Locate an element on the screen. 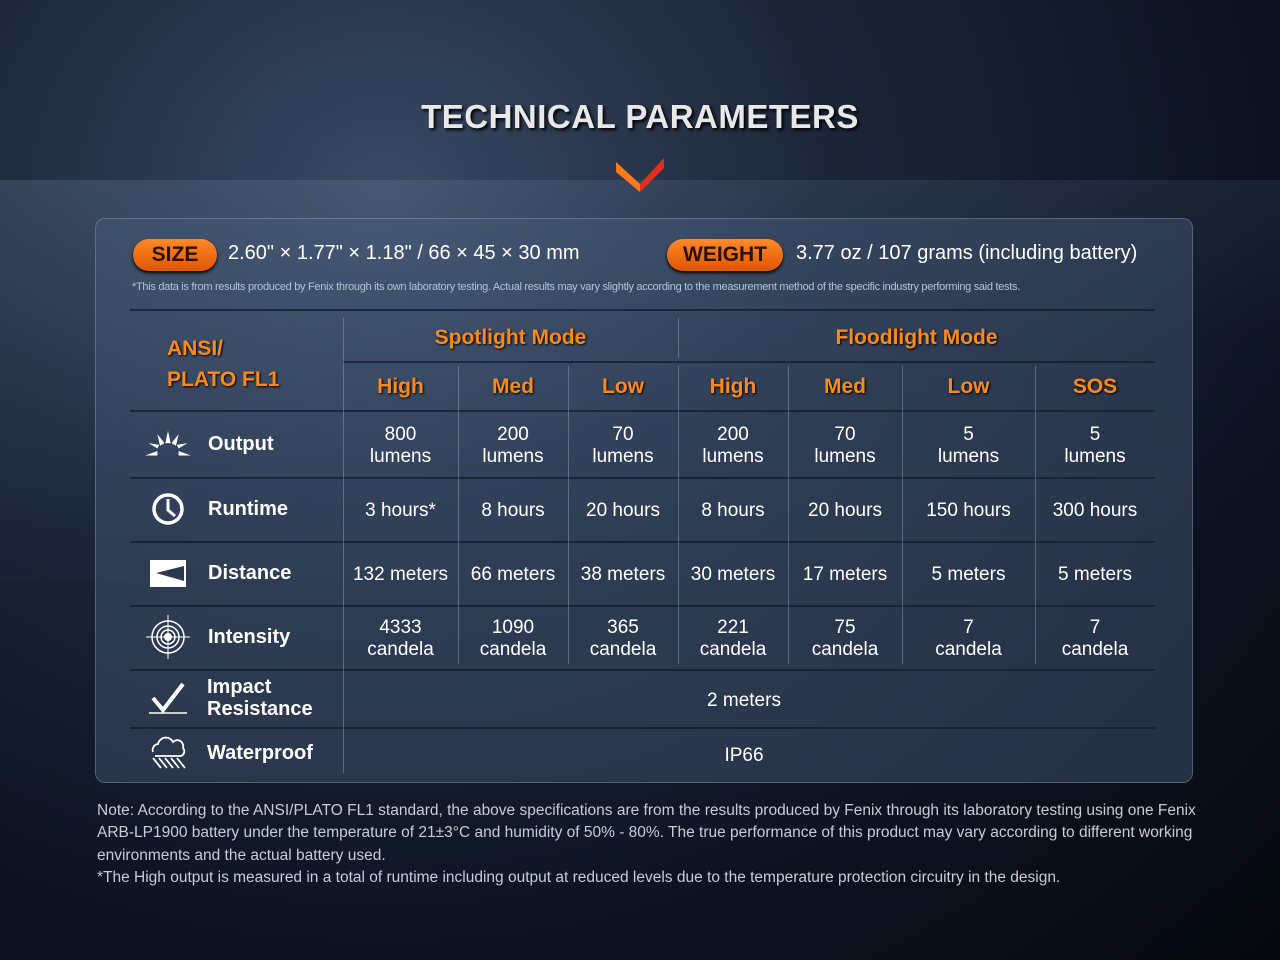  target-icon is located at coordinates (168, 637).